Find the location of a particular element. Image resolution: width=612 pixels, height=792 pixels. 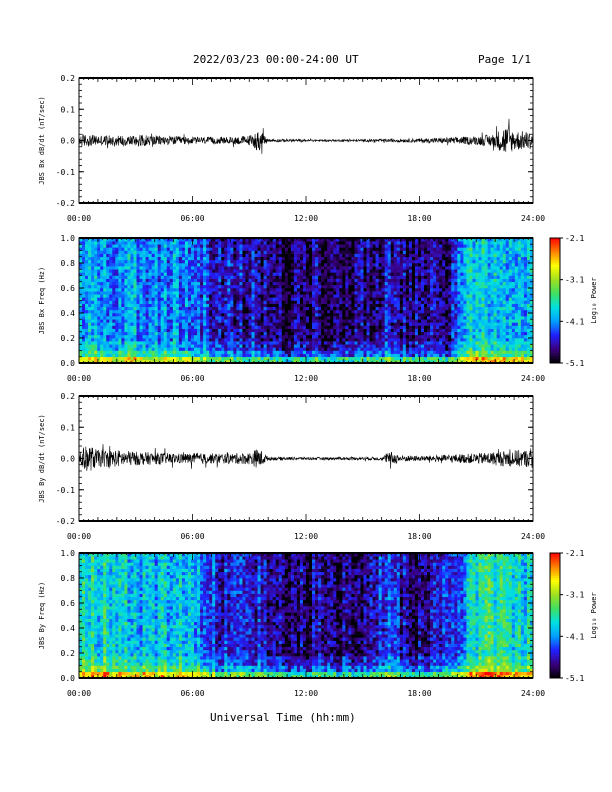

x-axis-label: Universal Time (hh:mm) is located at coordinates (283, 717).